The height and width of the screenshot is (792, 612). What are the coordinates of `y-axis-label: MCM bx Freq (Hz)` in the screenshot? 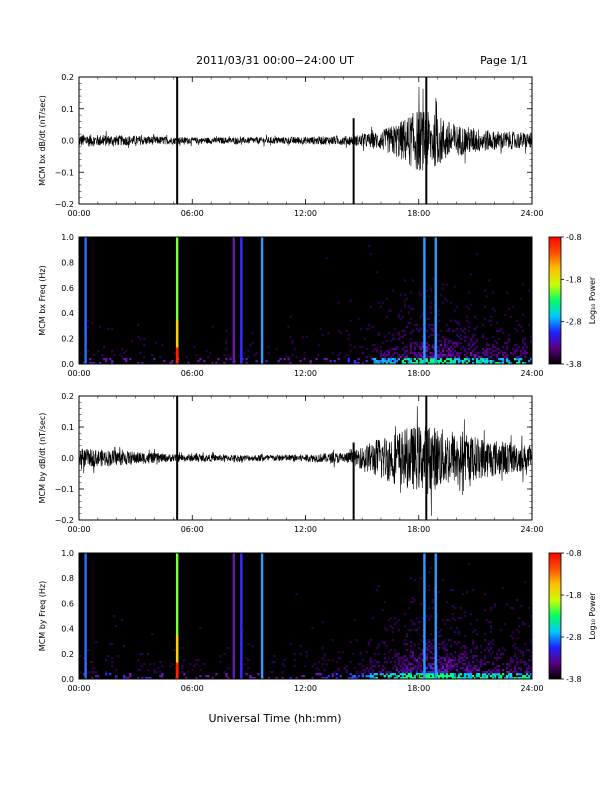 It's located at (42, 300).